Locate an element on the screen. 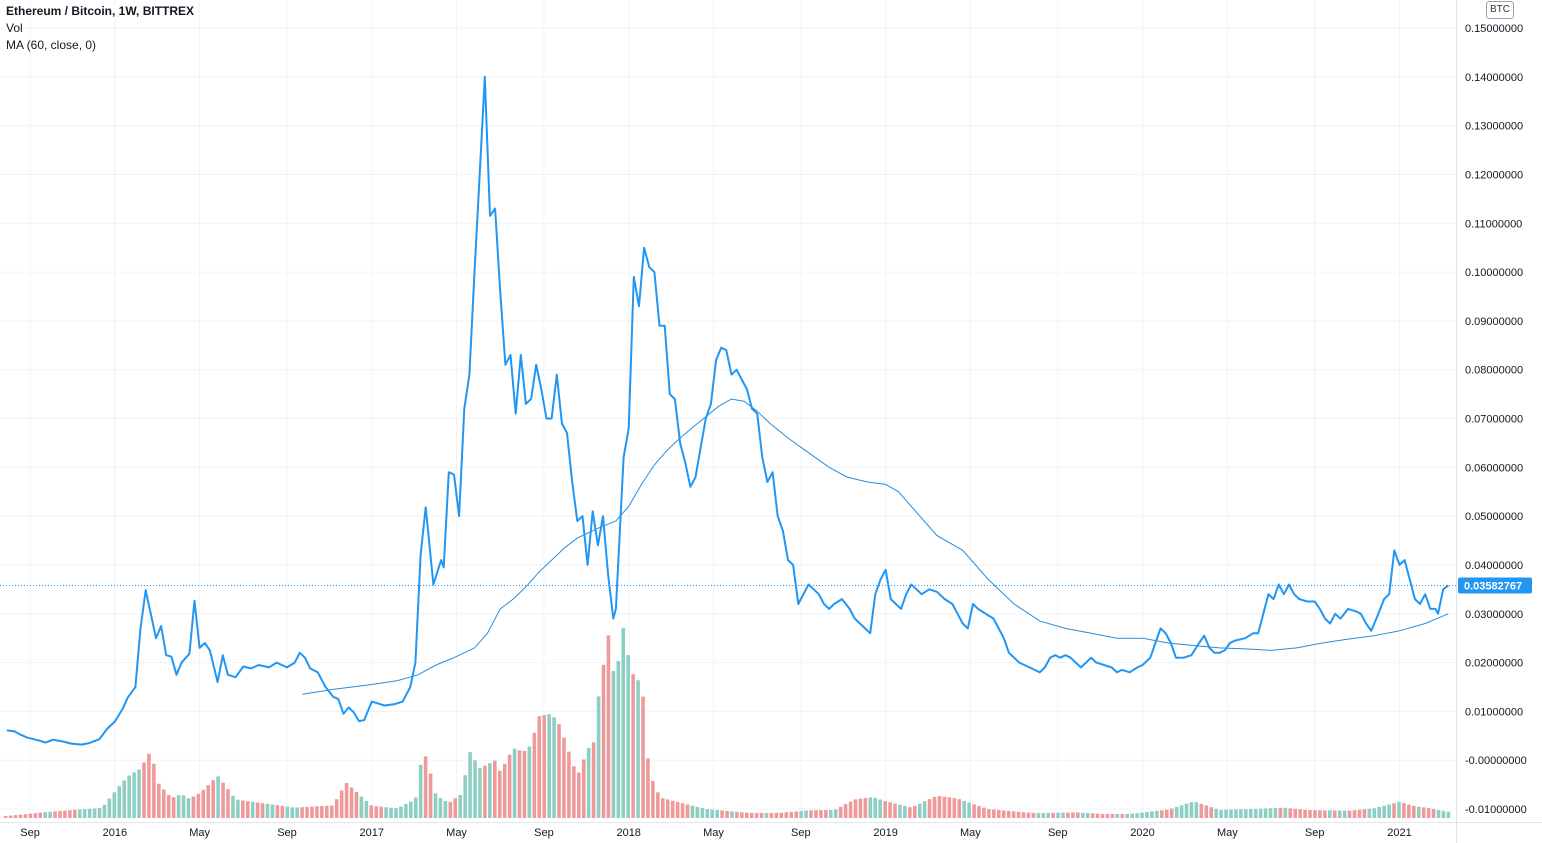 This screenshot has width=1542, height=843. x-tick-label: 2016 is located at coordinates (115, 833).